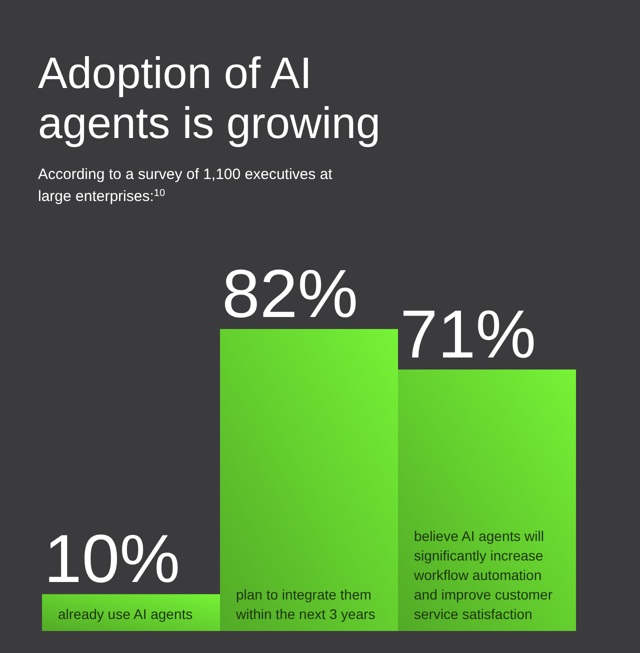 Image resolution: width=640 pixels, height=653 pixels. I want to click on data-label: 82%, so click(290, 294).